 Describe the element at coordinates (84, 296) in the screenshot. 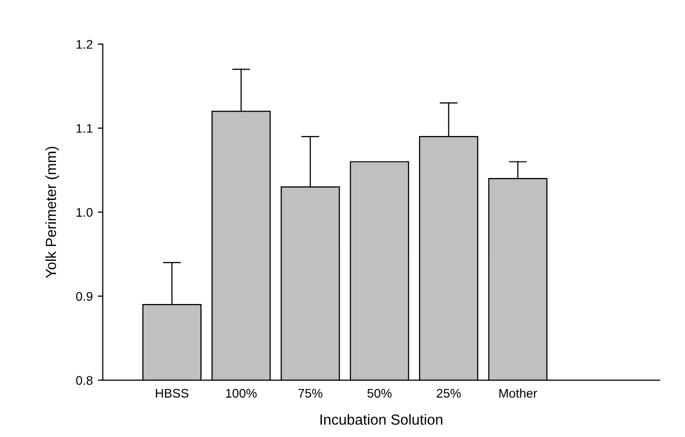

I see `y-tick-label: 0.9` at that location.